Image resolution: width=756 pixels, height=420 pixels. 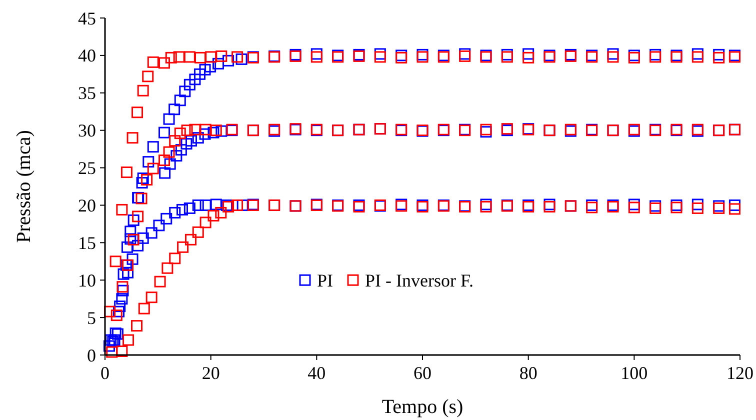 What do you see at coordinates (419, 280) in the screenshot?
I see `legend-label: PI - Inversor F.` at bounding box center [419, 280].